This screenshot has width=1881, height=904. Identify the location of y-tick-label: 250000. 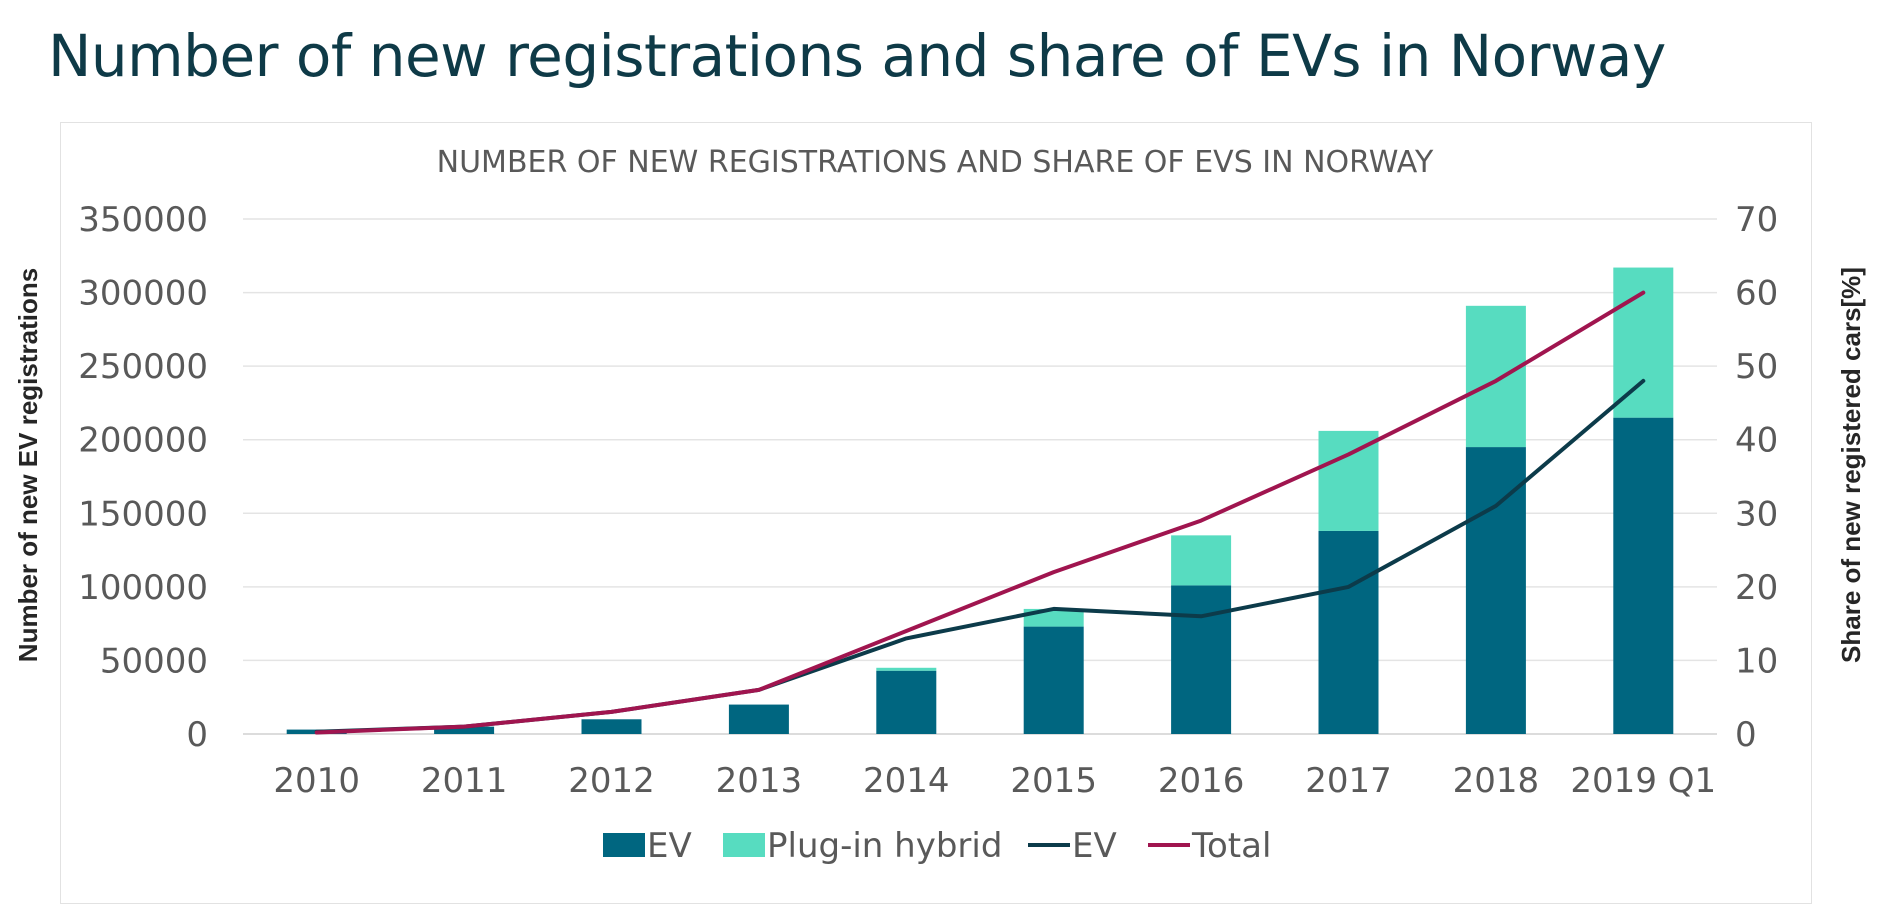
(143, 367).